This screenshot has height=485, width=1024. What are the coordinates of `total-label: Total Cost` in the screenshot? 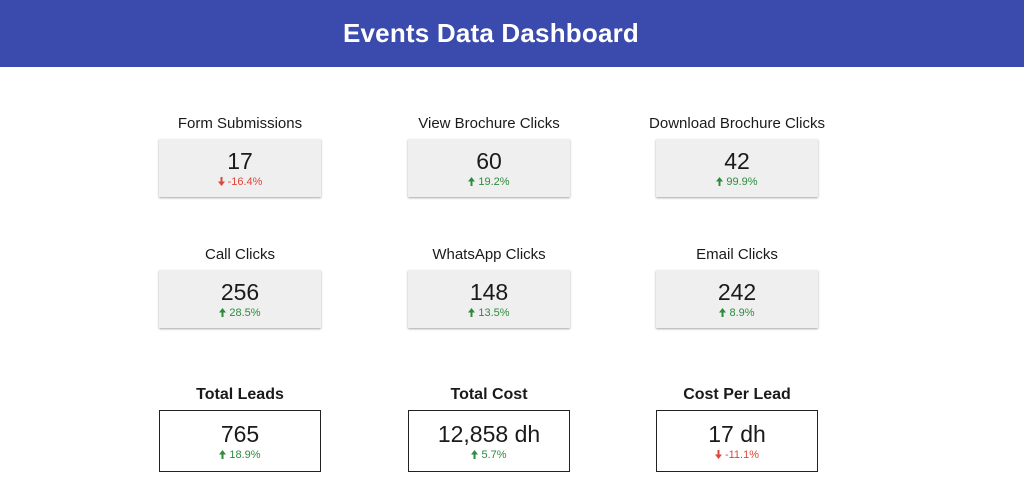 It's located at (489, 394).